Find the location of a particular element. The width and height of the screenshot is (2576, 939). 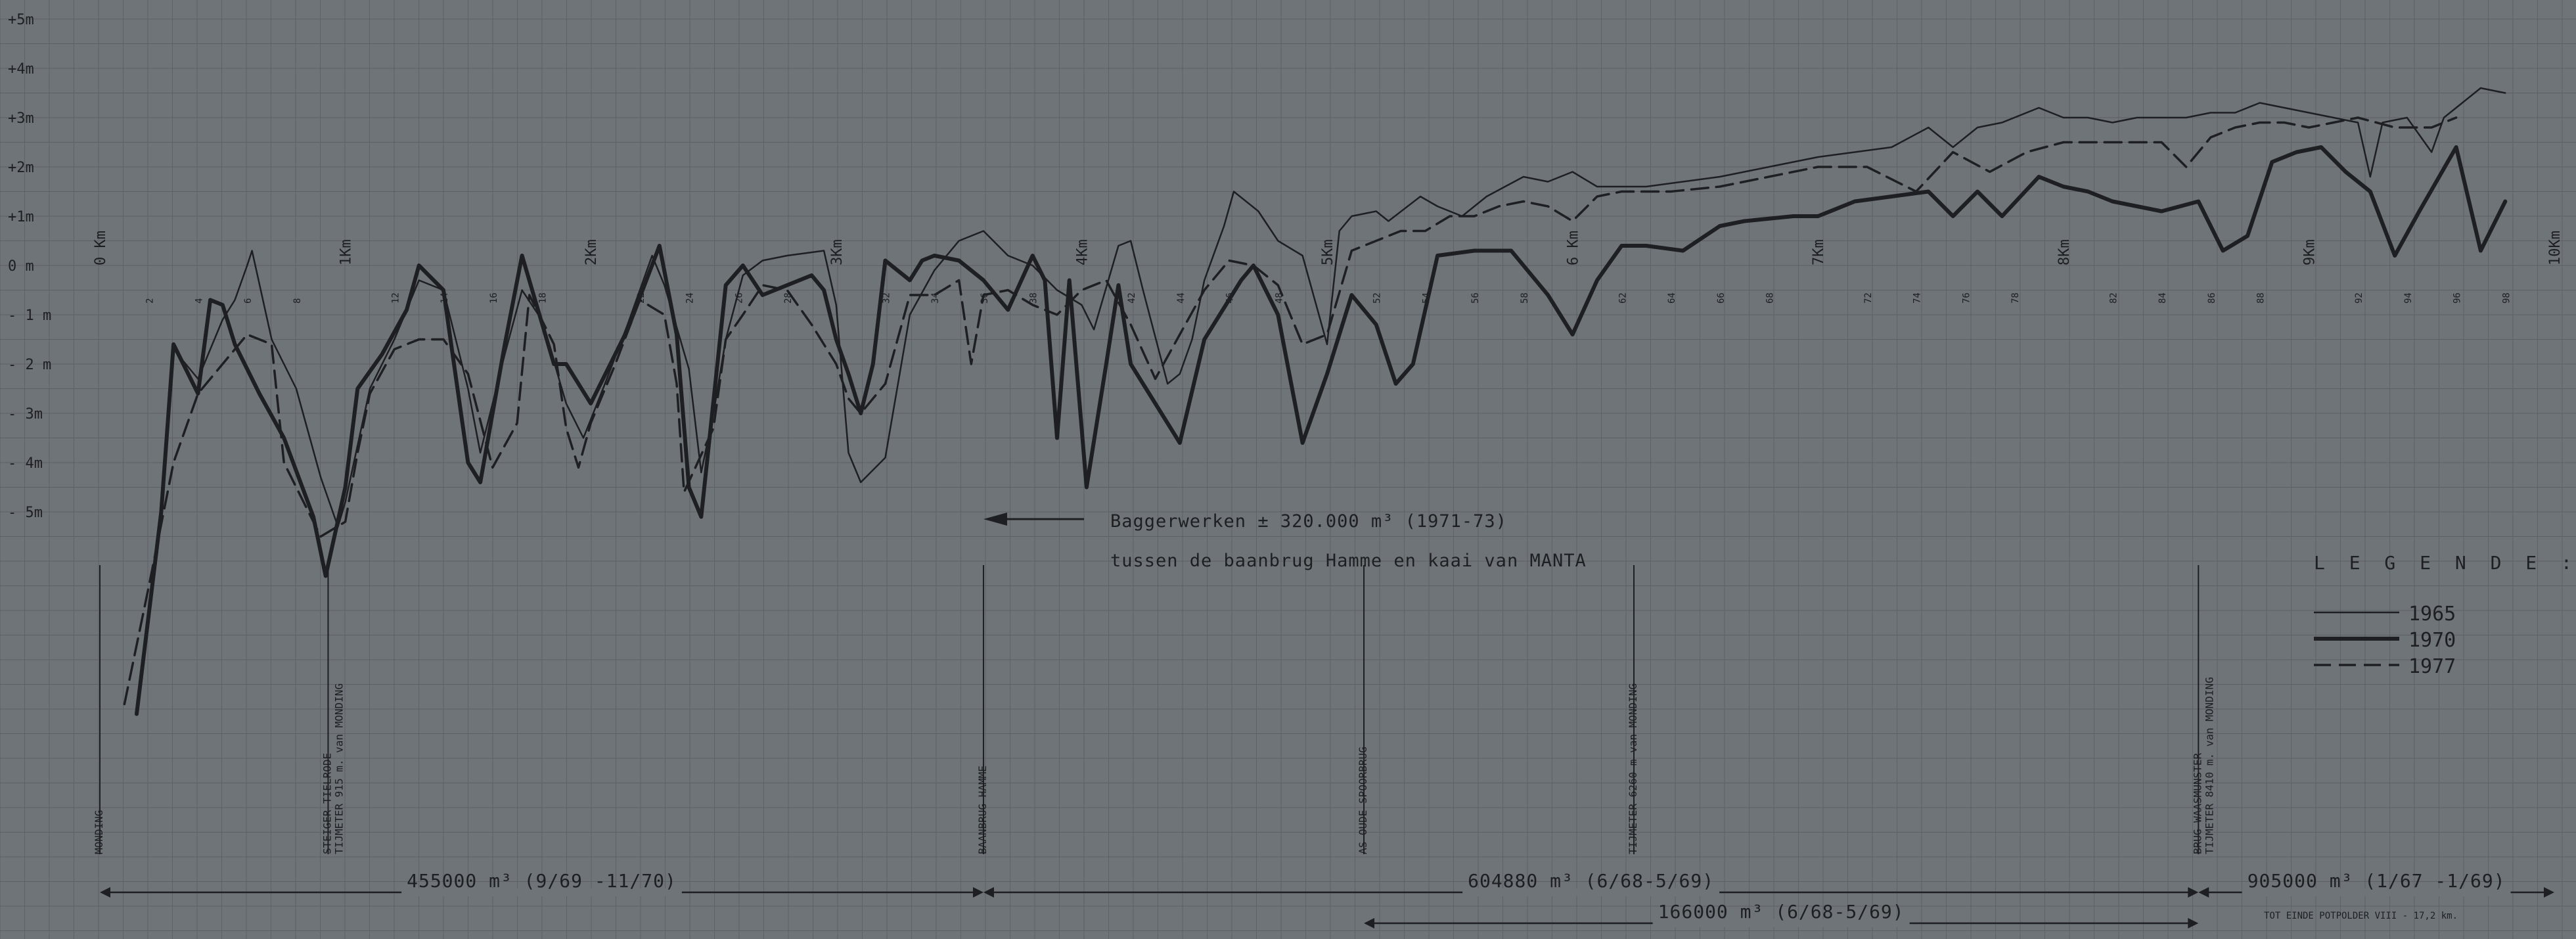

y-tick-label: +3m is located at coordinates (21, 118).